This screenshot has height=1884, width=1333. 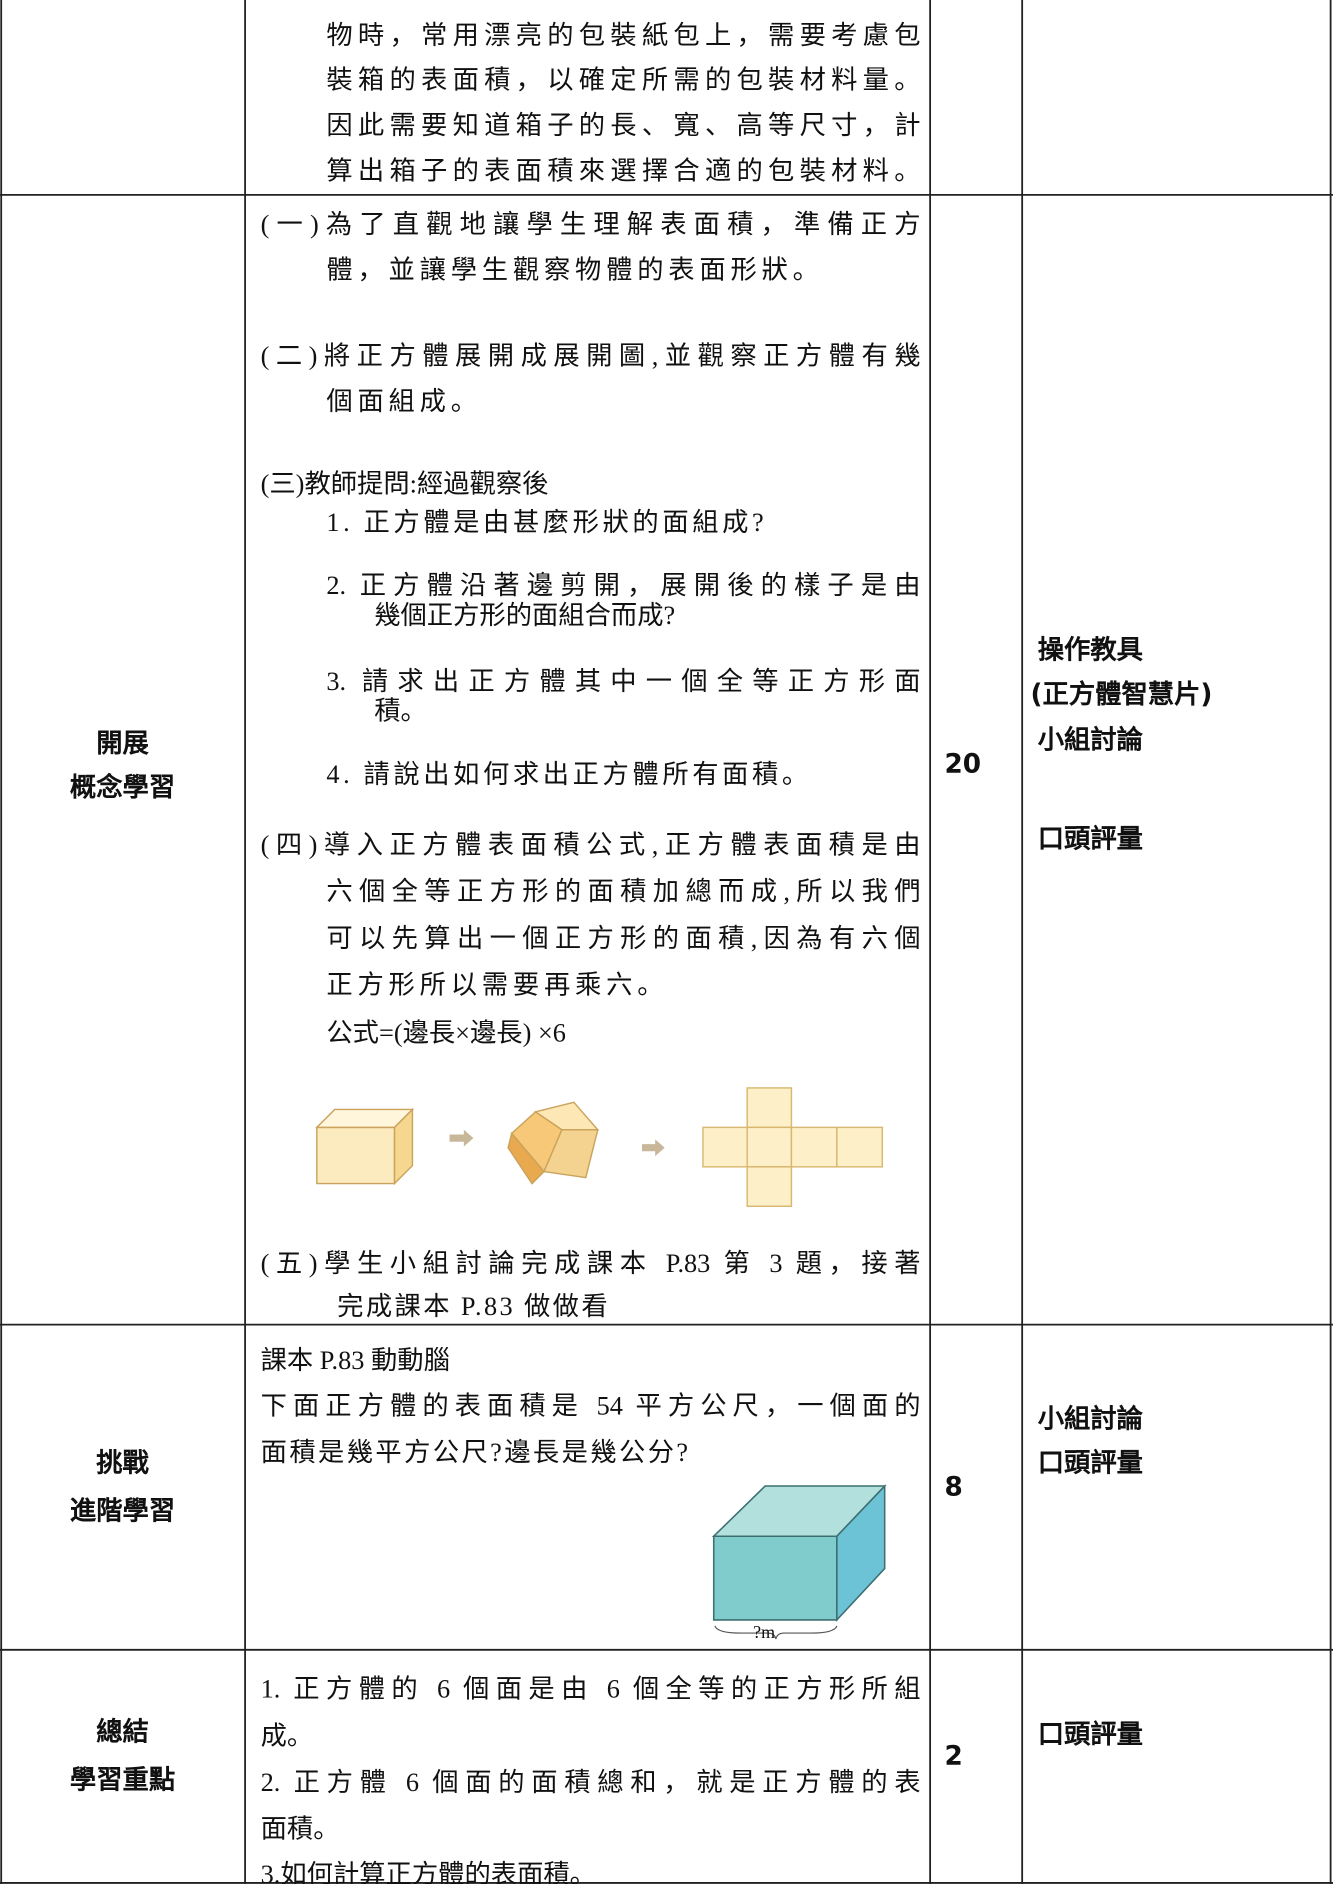 What do you see at coordinates (355, 1359) in the screenshot?
I see `content-line: 課本 P.83 動動腦` at bounding box center [355, 1359].